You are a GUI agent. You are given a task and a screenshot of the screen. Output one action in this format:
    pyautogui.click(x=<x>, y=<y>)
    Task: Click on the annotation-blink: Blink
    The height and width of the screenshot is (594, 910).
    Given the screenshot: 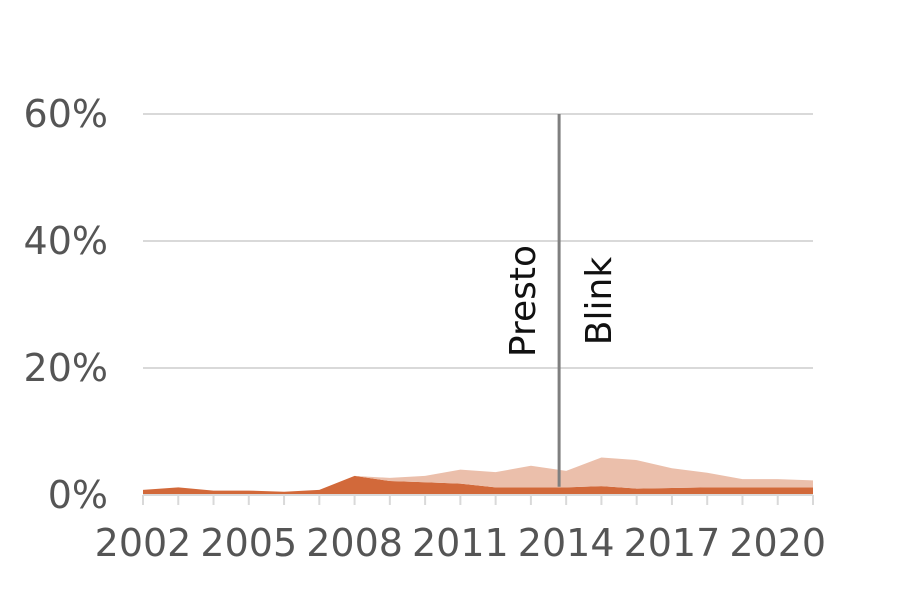 What is the action you would take?
    pyautogui.click(x=599, y=301)
    